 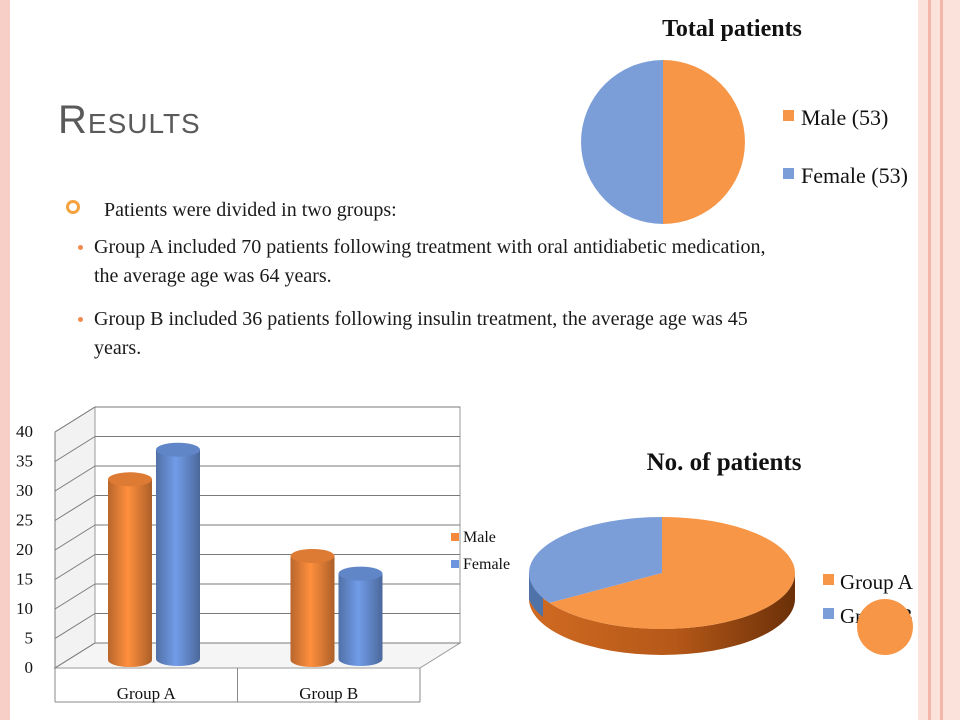 What do you see at coordinates (486, 564) in the screenshot?
I see `bar-legend-label: Female` at bounding box center [486, 564].